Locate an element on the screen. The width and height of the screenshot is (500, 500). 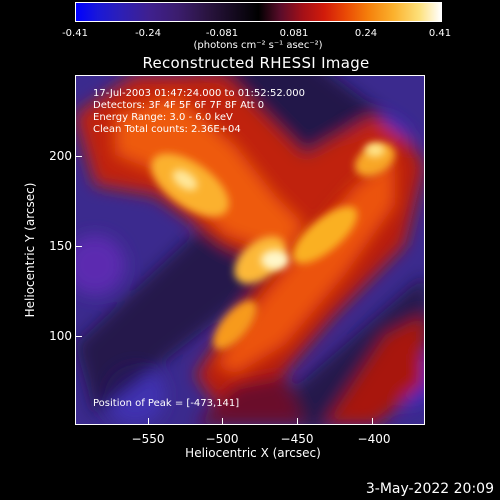
colorbar-units: (photons cm⁻² s⁻¹ asec⁻²) is located at coordinates (258, 45).